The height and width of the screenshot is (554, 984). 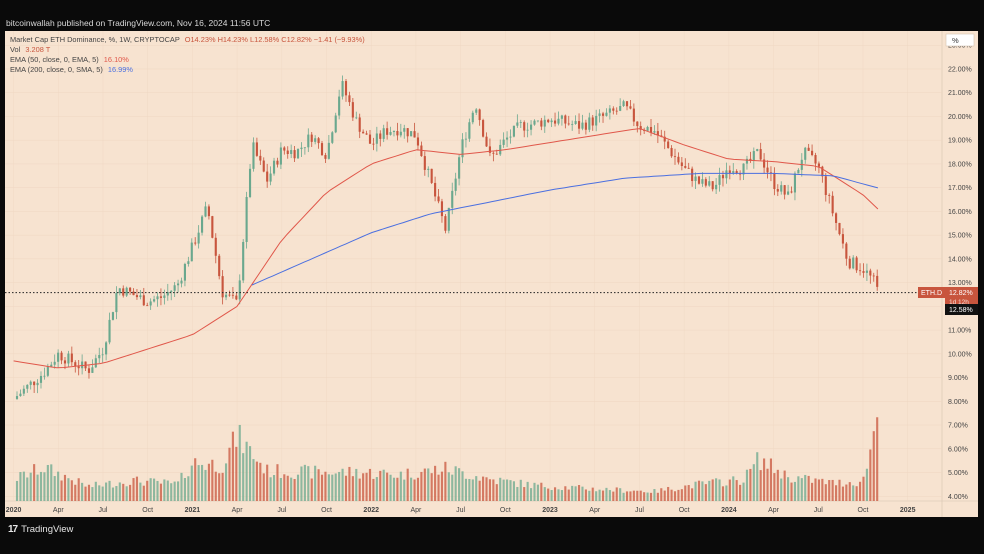 I want to click on y-tick-label: 18.00%, so click(x=960, y=164).